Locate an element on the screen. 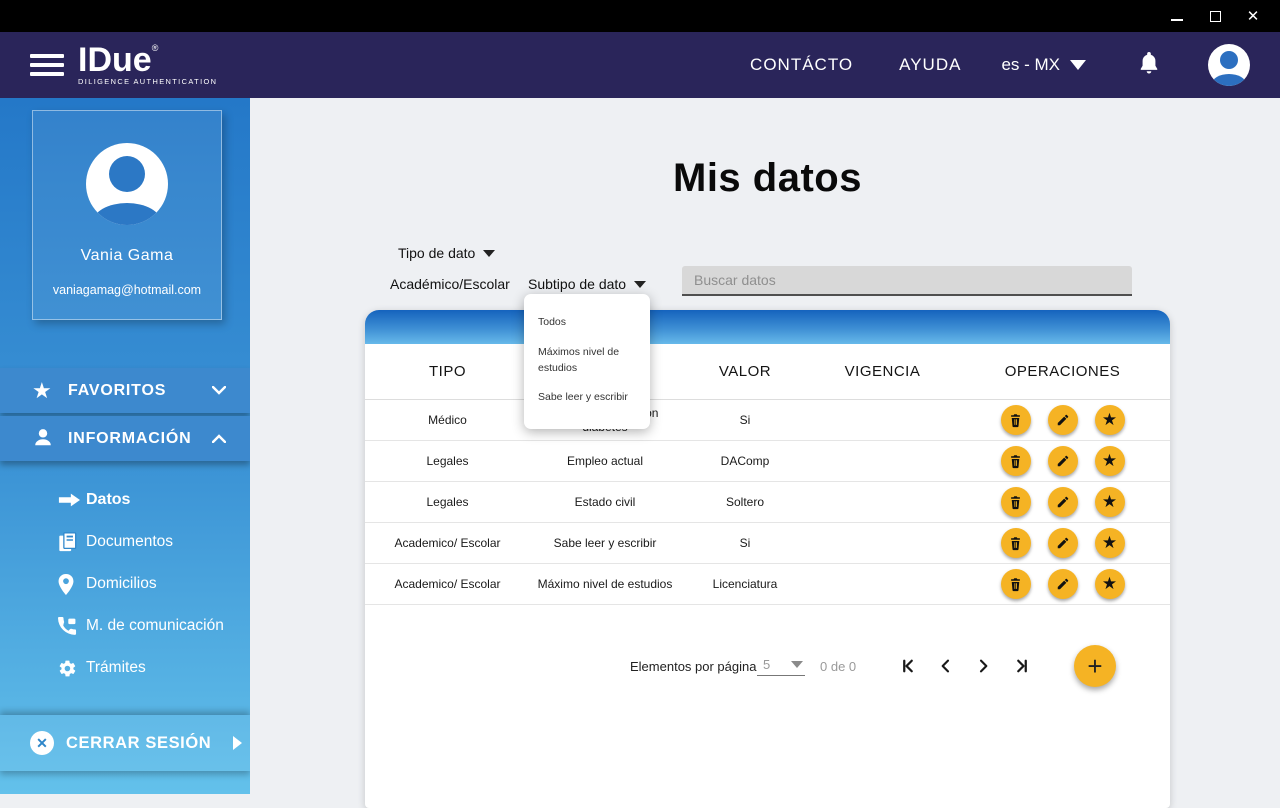  page-title: Mis datos is located at coordinates (767, 178).